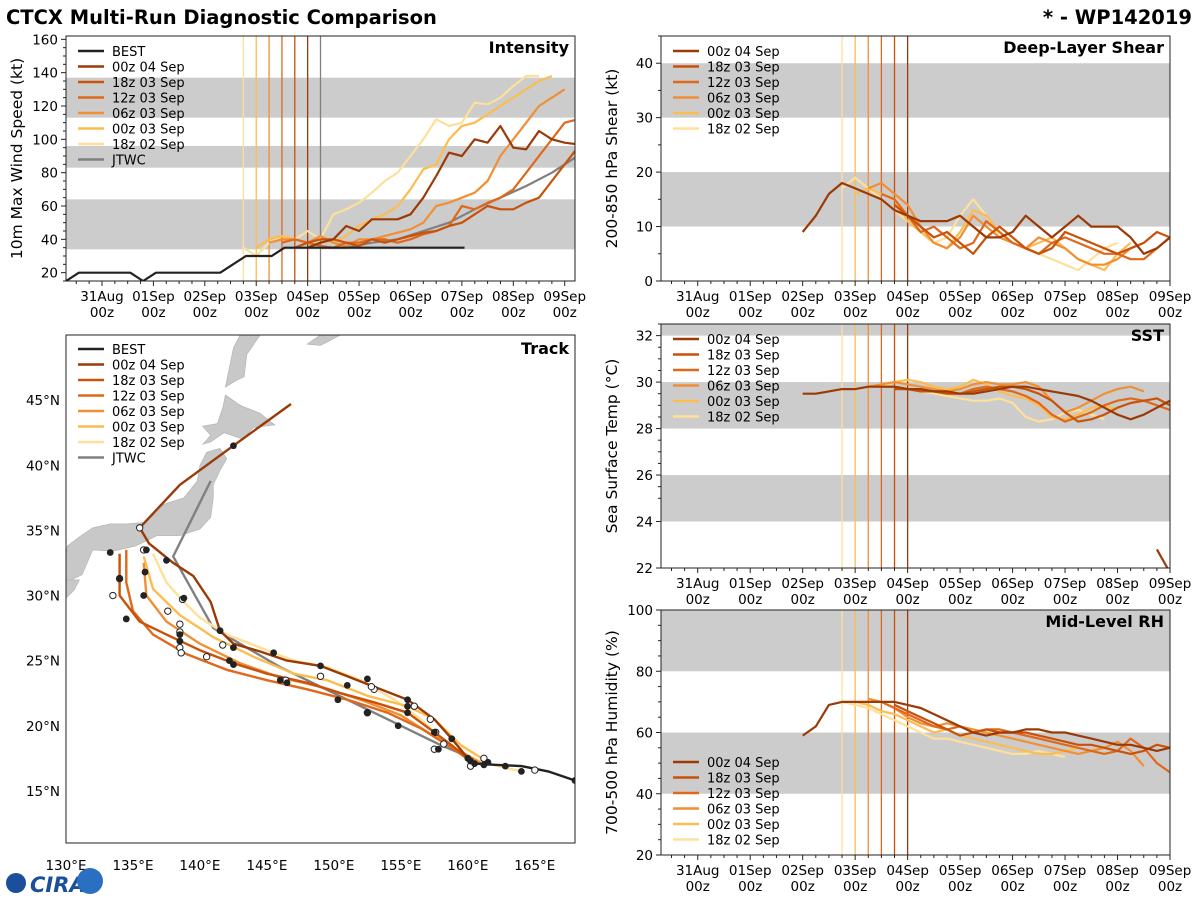  I want to click on rh-ylabel: 700-500 hPa Humidity (%), so click(612, 732).